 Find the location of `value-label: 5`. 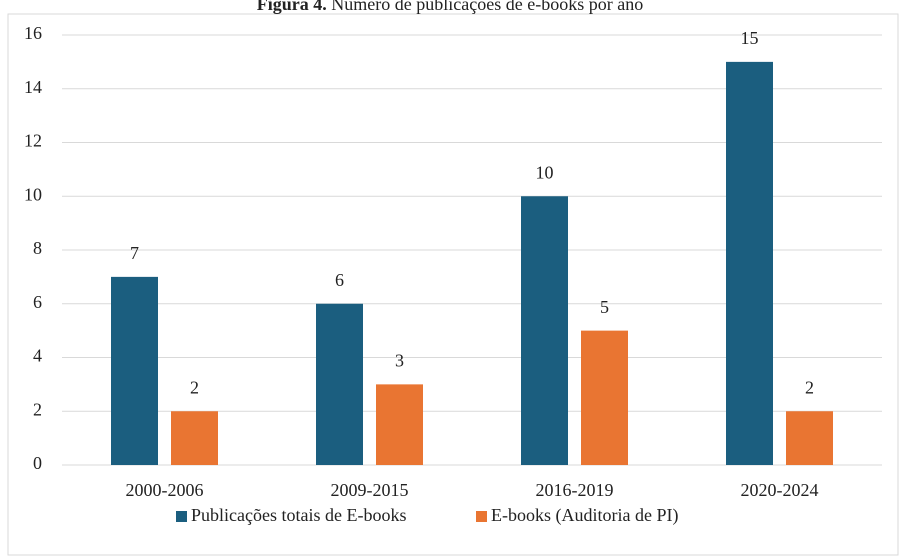

value-label: 5 is located at coordinates (604, 307).